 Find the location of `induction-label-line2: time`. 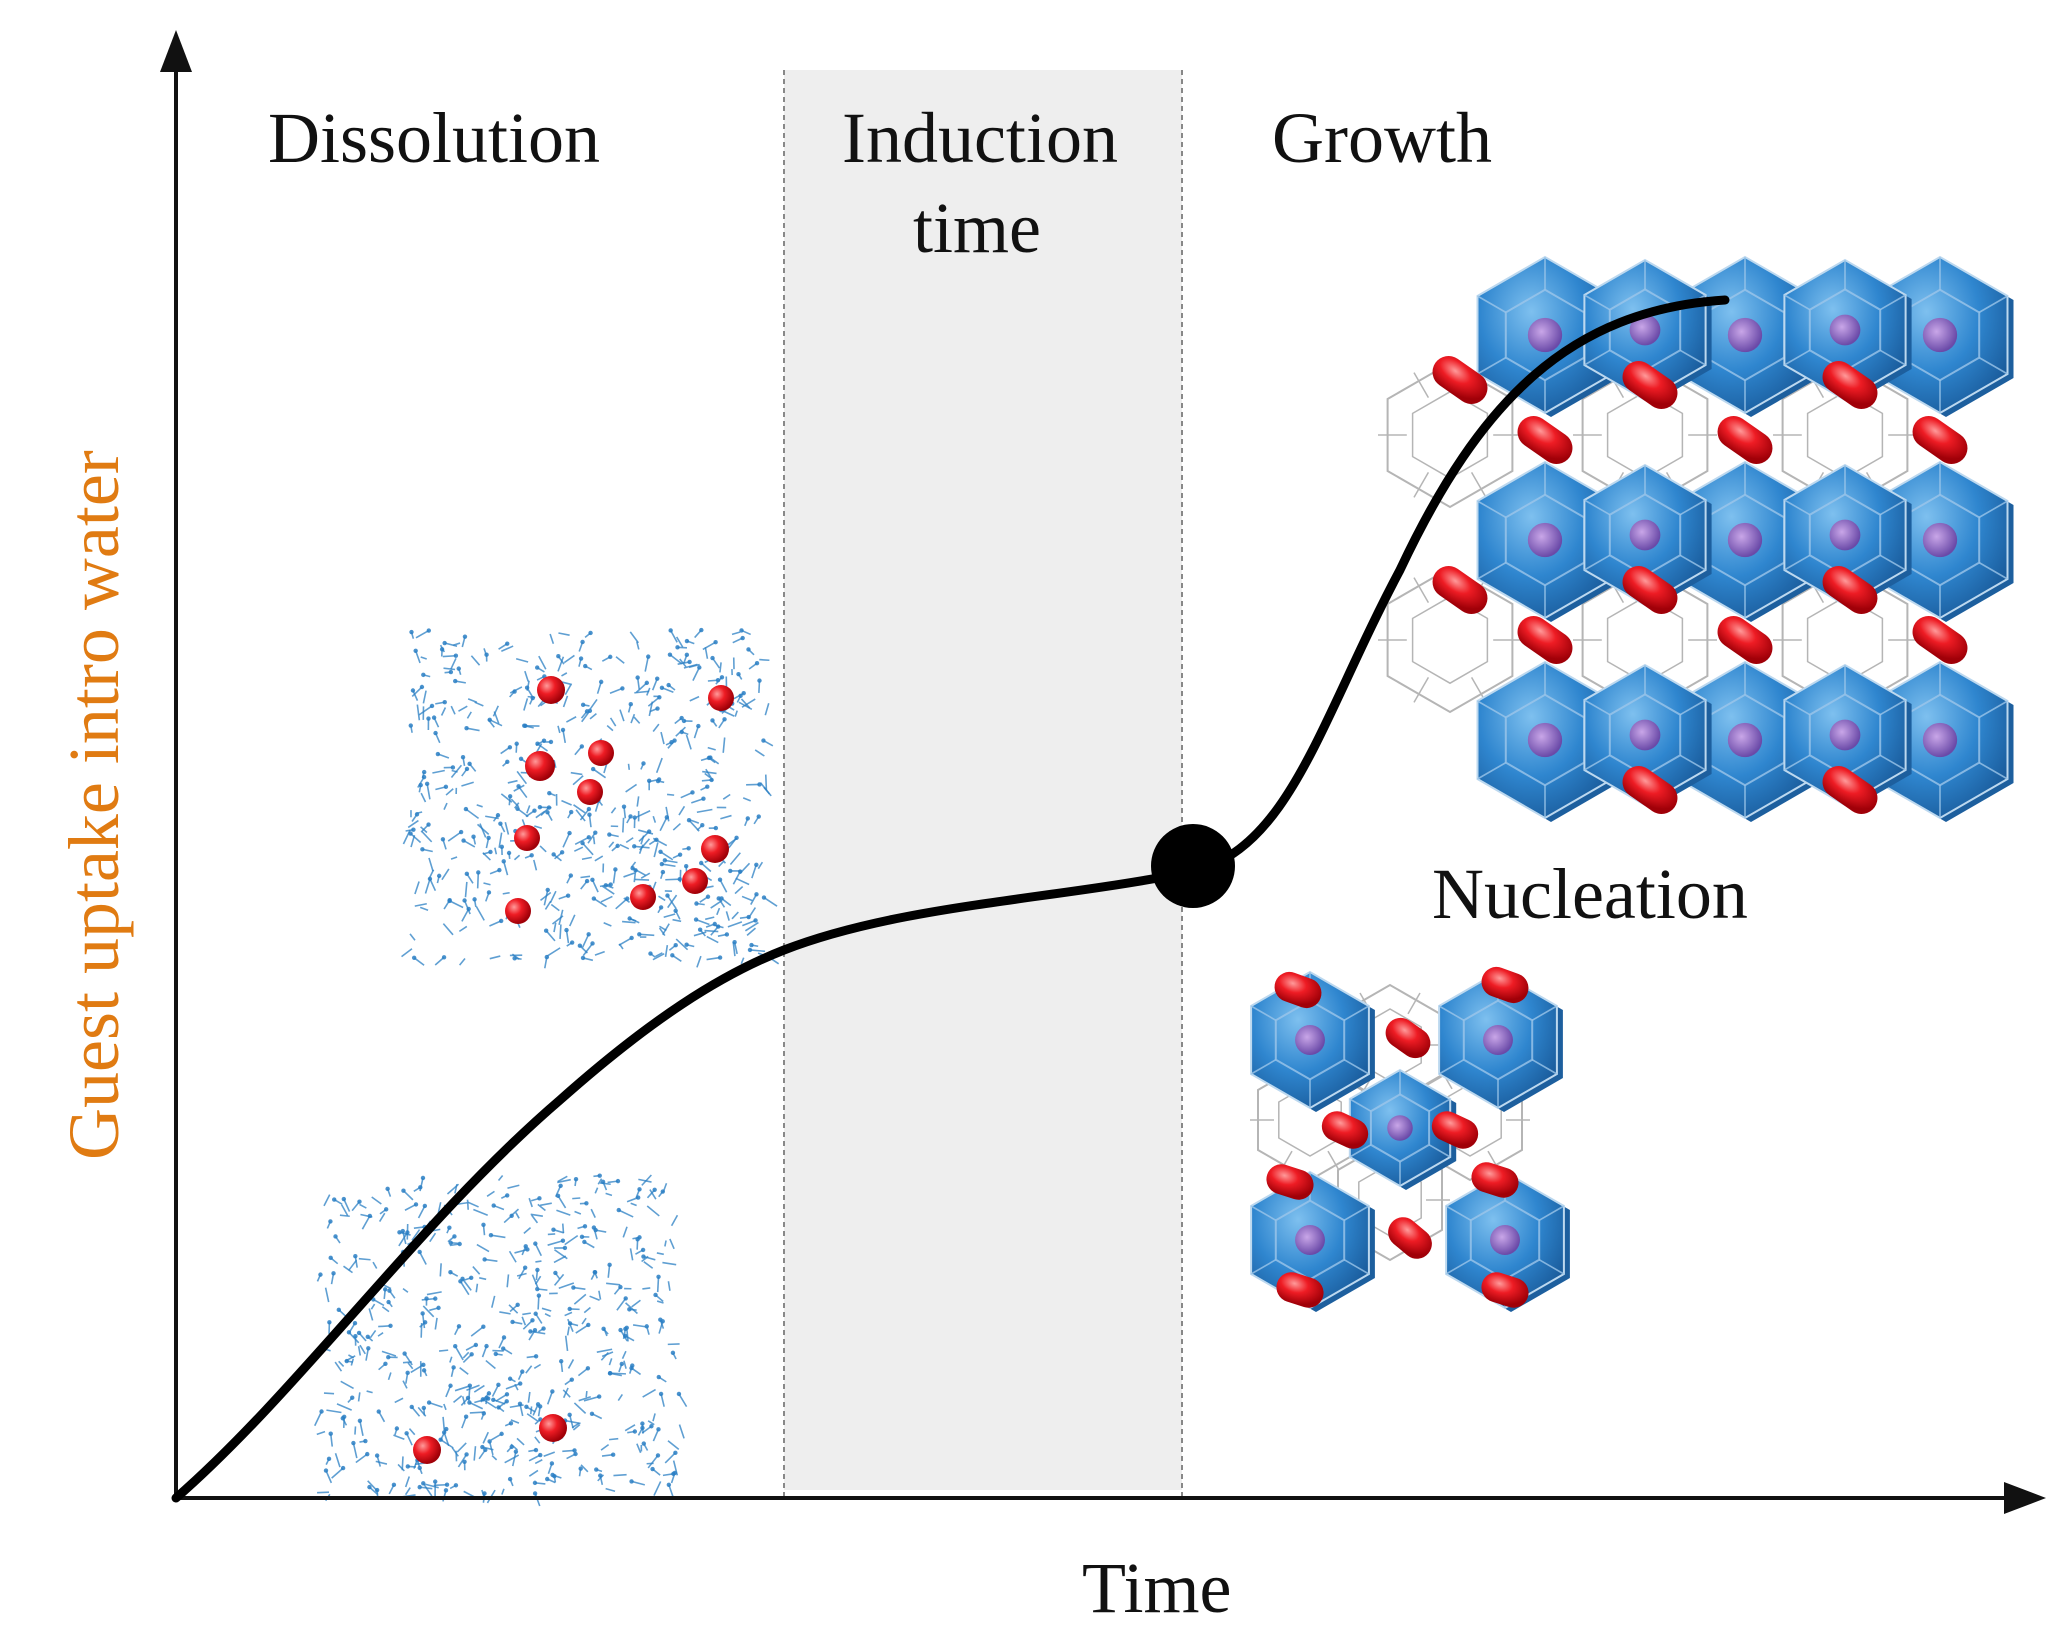

induction-label-line2: time is located at coordinates (977, 228).